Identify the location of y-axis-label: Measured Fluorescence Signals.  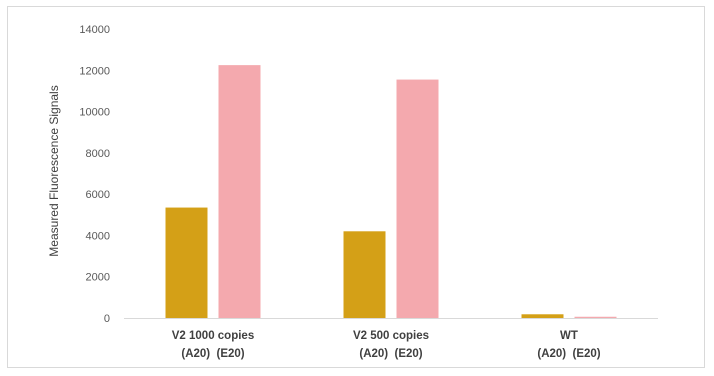
(54, 170).